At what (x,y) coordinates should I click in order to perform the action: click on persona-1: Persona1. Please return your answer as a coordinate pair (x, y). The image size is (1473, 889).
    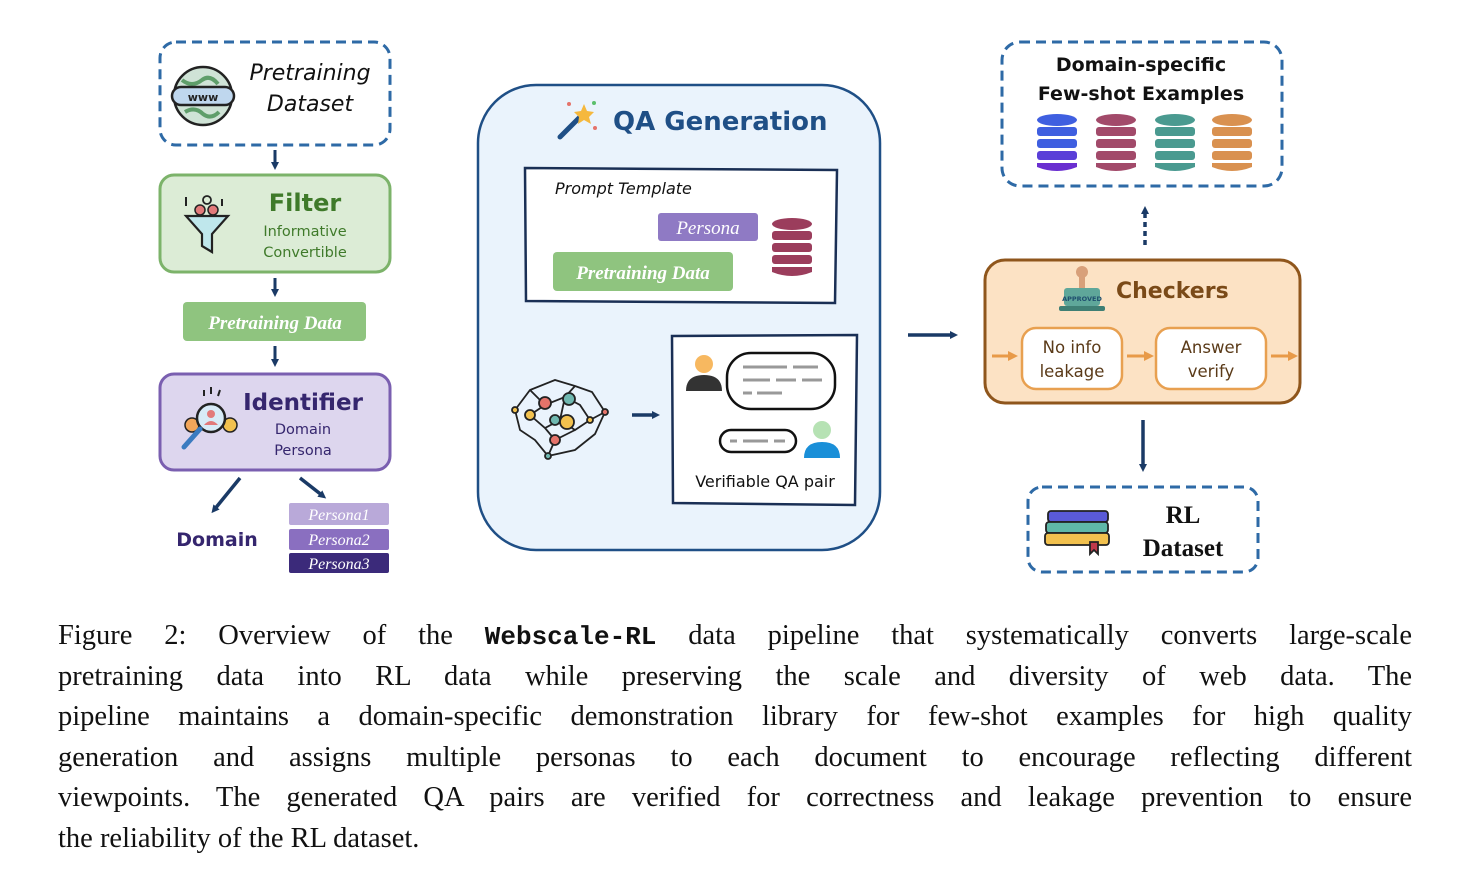
    Looking at the image, I should click on (338, 515).